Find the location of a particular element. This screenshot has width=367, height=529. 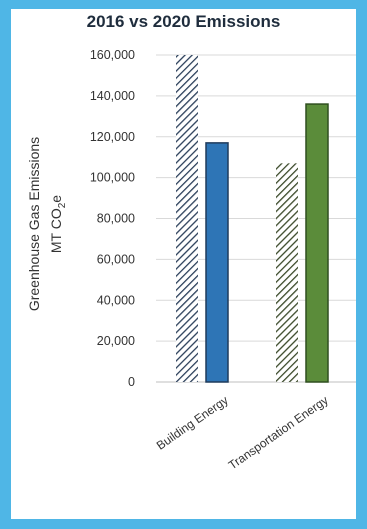

y-axis-label-line2: MT CO2e is located at coordinates (58, 224).